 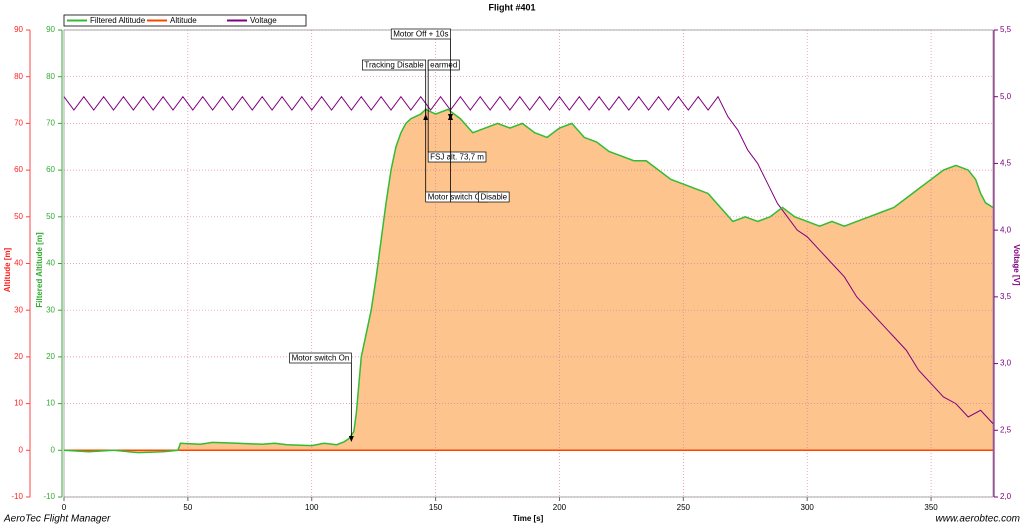 I want to click on annotation-label: Disable, so click(x=493, y=197).